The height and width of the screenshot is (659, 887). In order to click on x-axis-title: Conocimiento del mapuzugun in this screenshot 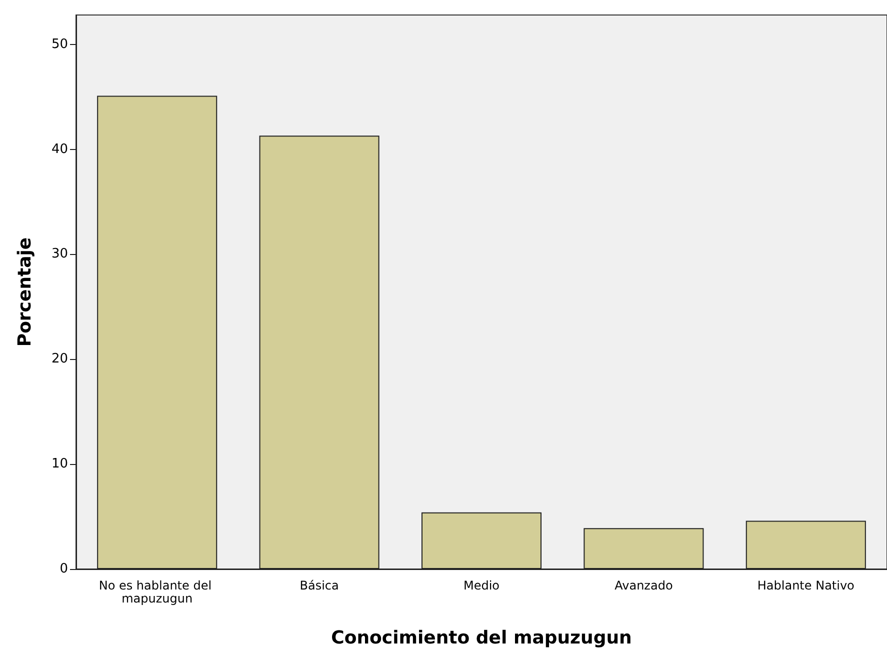, I will do `click(481, 638)`.